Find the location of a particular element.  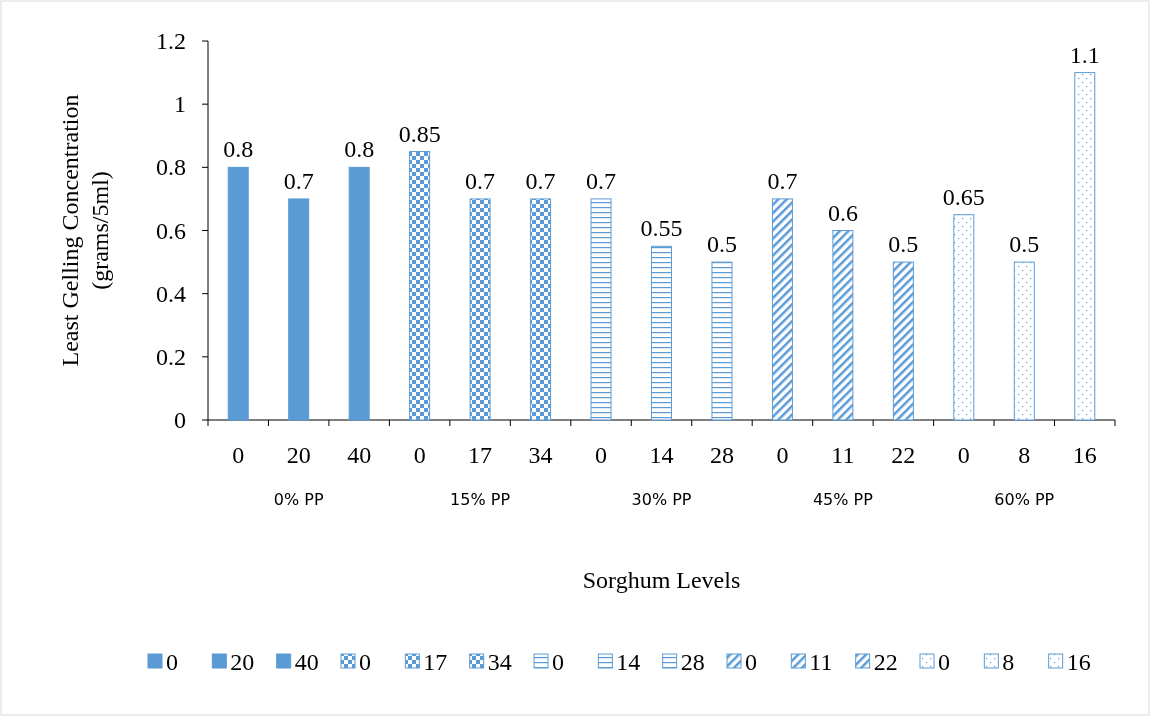

x-tick-label: 17 is located at coordinates (480, 455).